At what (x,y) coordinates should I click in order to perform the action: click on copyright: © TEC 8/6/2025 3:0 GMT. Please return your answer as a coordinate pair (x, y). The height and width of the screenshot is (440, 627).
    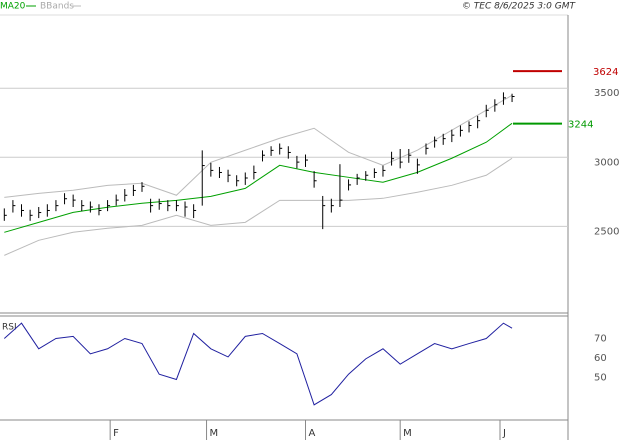
    Looking at the image, I should click on (519, 7).